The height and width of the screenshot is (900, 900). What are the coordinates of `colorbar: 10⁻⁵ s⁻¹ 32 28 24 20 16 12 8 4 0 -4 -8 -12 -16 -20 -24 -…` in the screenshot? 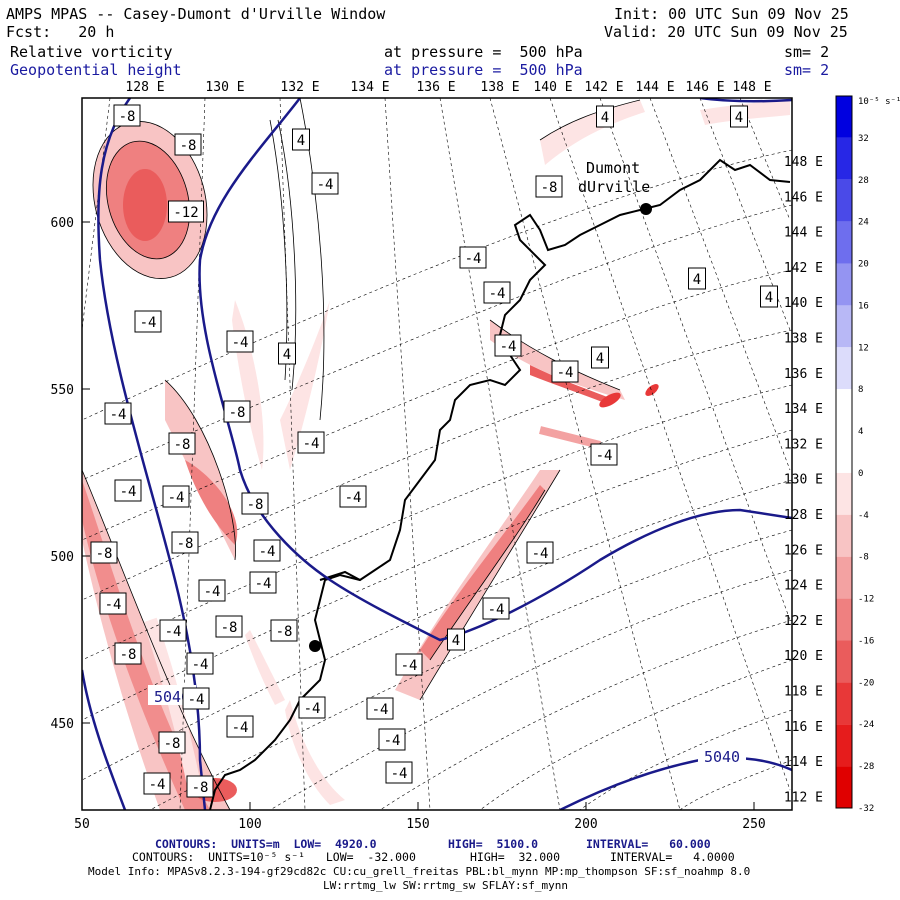 It's located at (867, 454).